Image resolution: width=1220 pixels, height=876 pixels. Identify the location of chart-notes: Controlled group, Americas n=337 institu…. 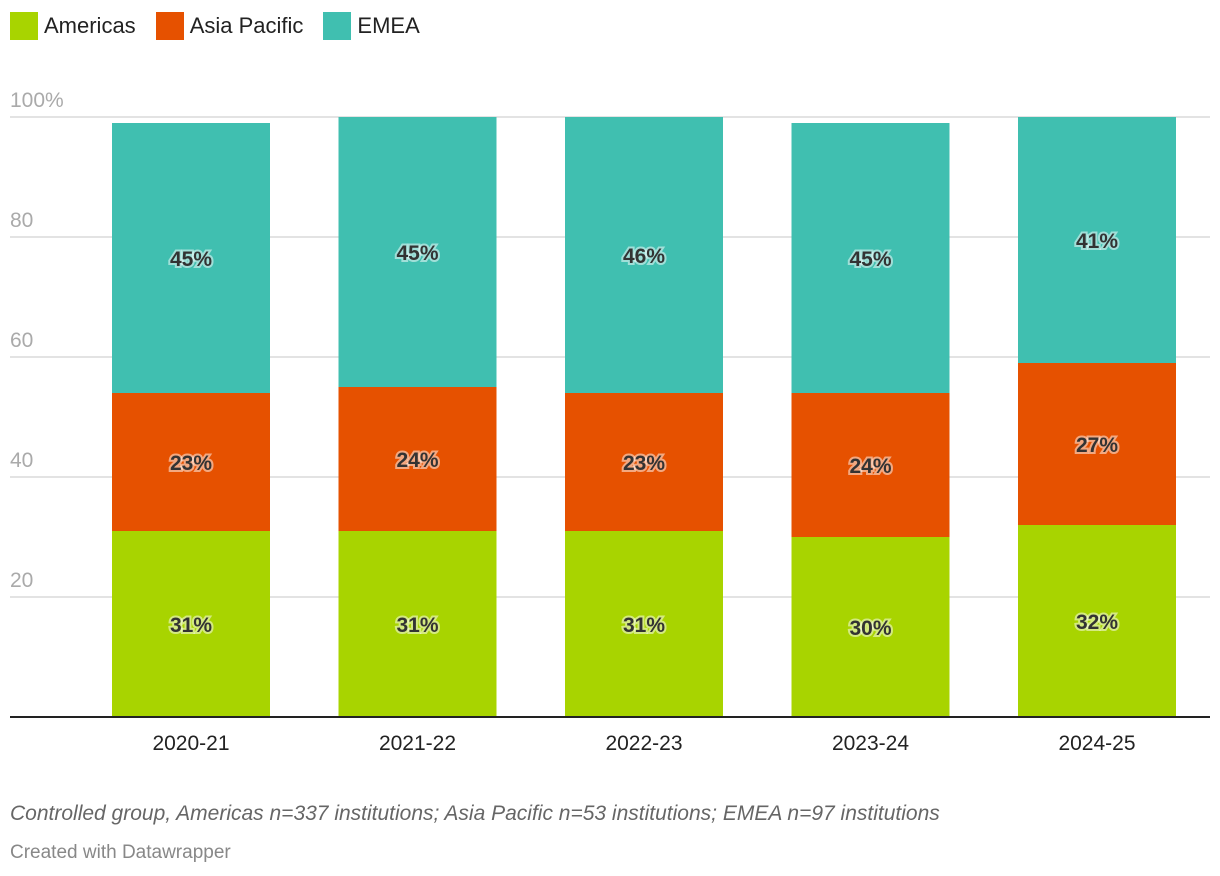
(475, 813).